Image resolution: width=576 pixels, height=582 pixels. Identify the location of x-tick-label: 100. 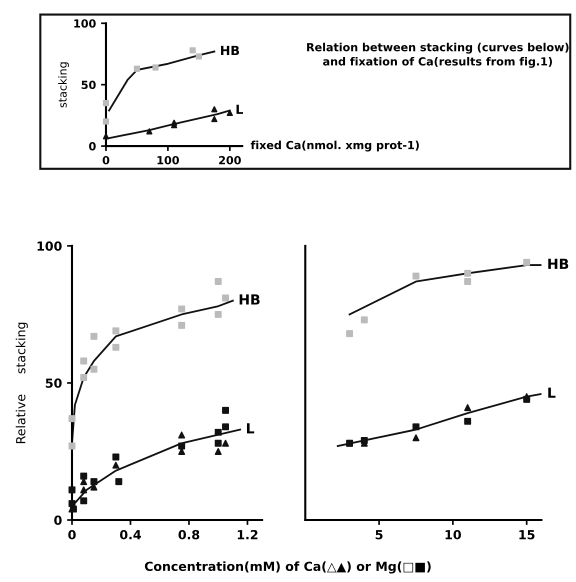
(168, 160).